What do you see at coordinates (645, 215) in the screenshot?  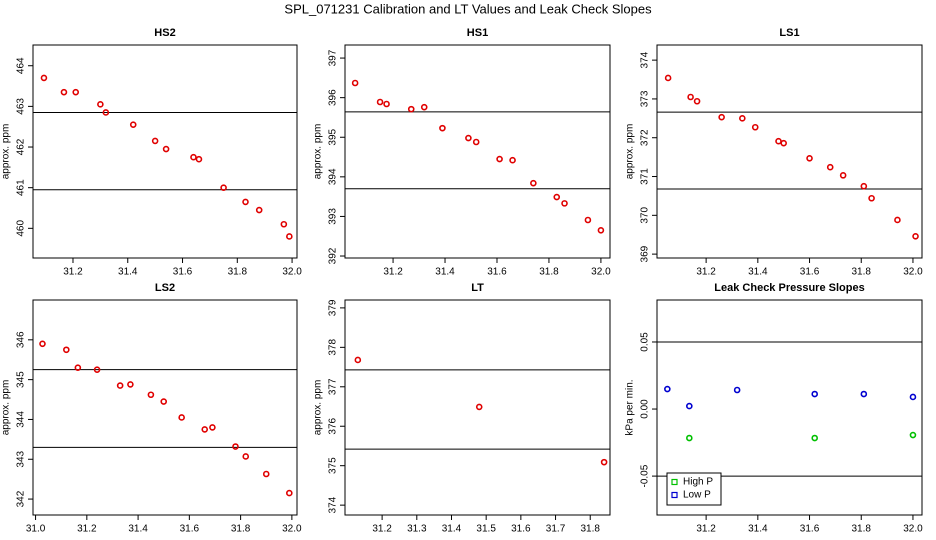 I see `y-tick-label: 370` at bounding box center [645, 215].